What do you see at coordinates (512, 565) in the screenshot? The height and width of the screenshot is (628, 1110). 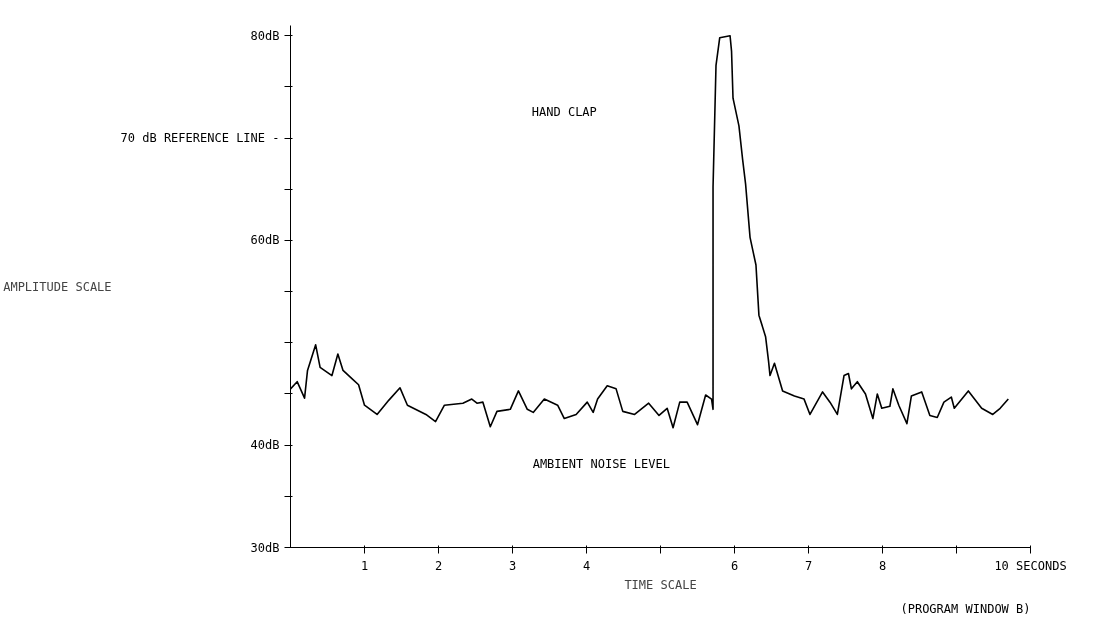 I see `x-tick-label: 3` at bounding box center [512, 565].